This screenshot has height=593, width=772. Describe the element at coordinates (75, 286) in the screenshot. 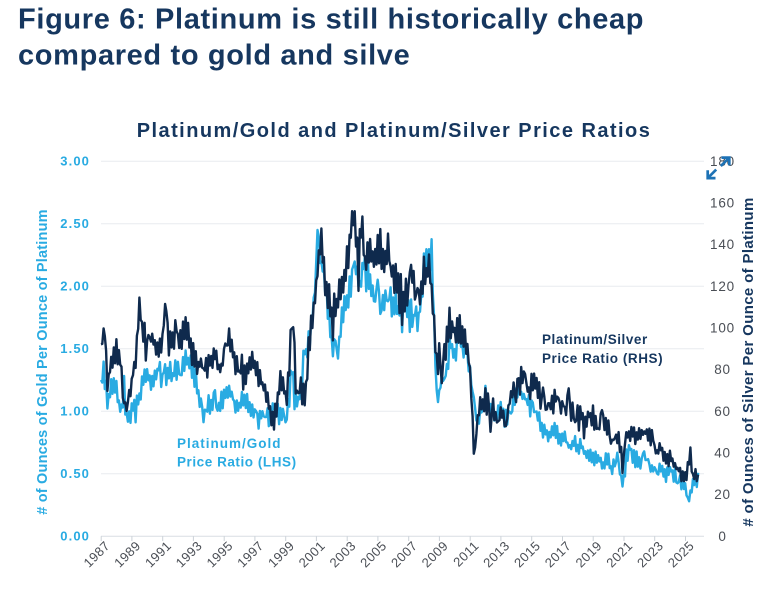

I see `svg-text: 2.00` at that location.